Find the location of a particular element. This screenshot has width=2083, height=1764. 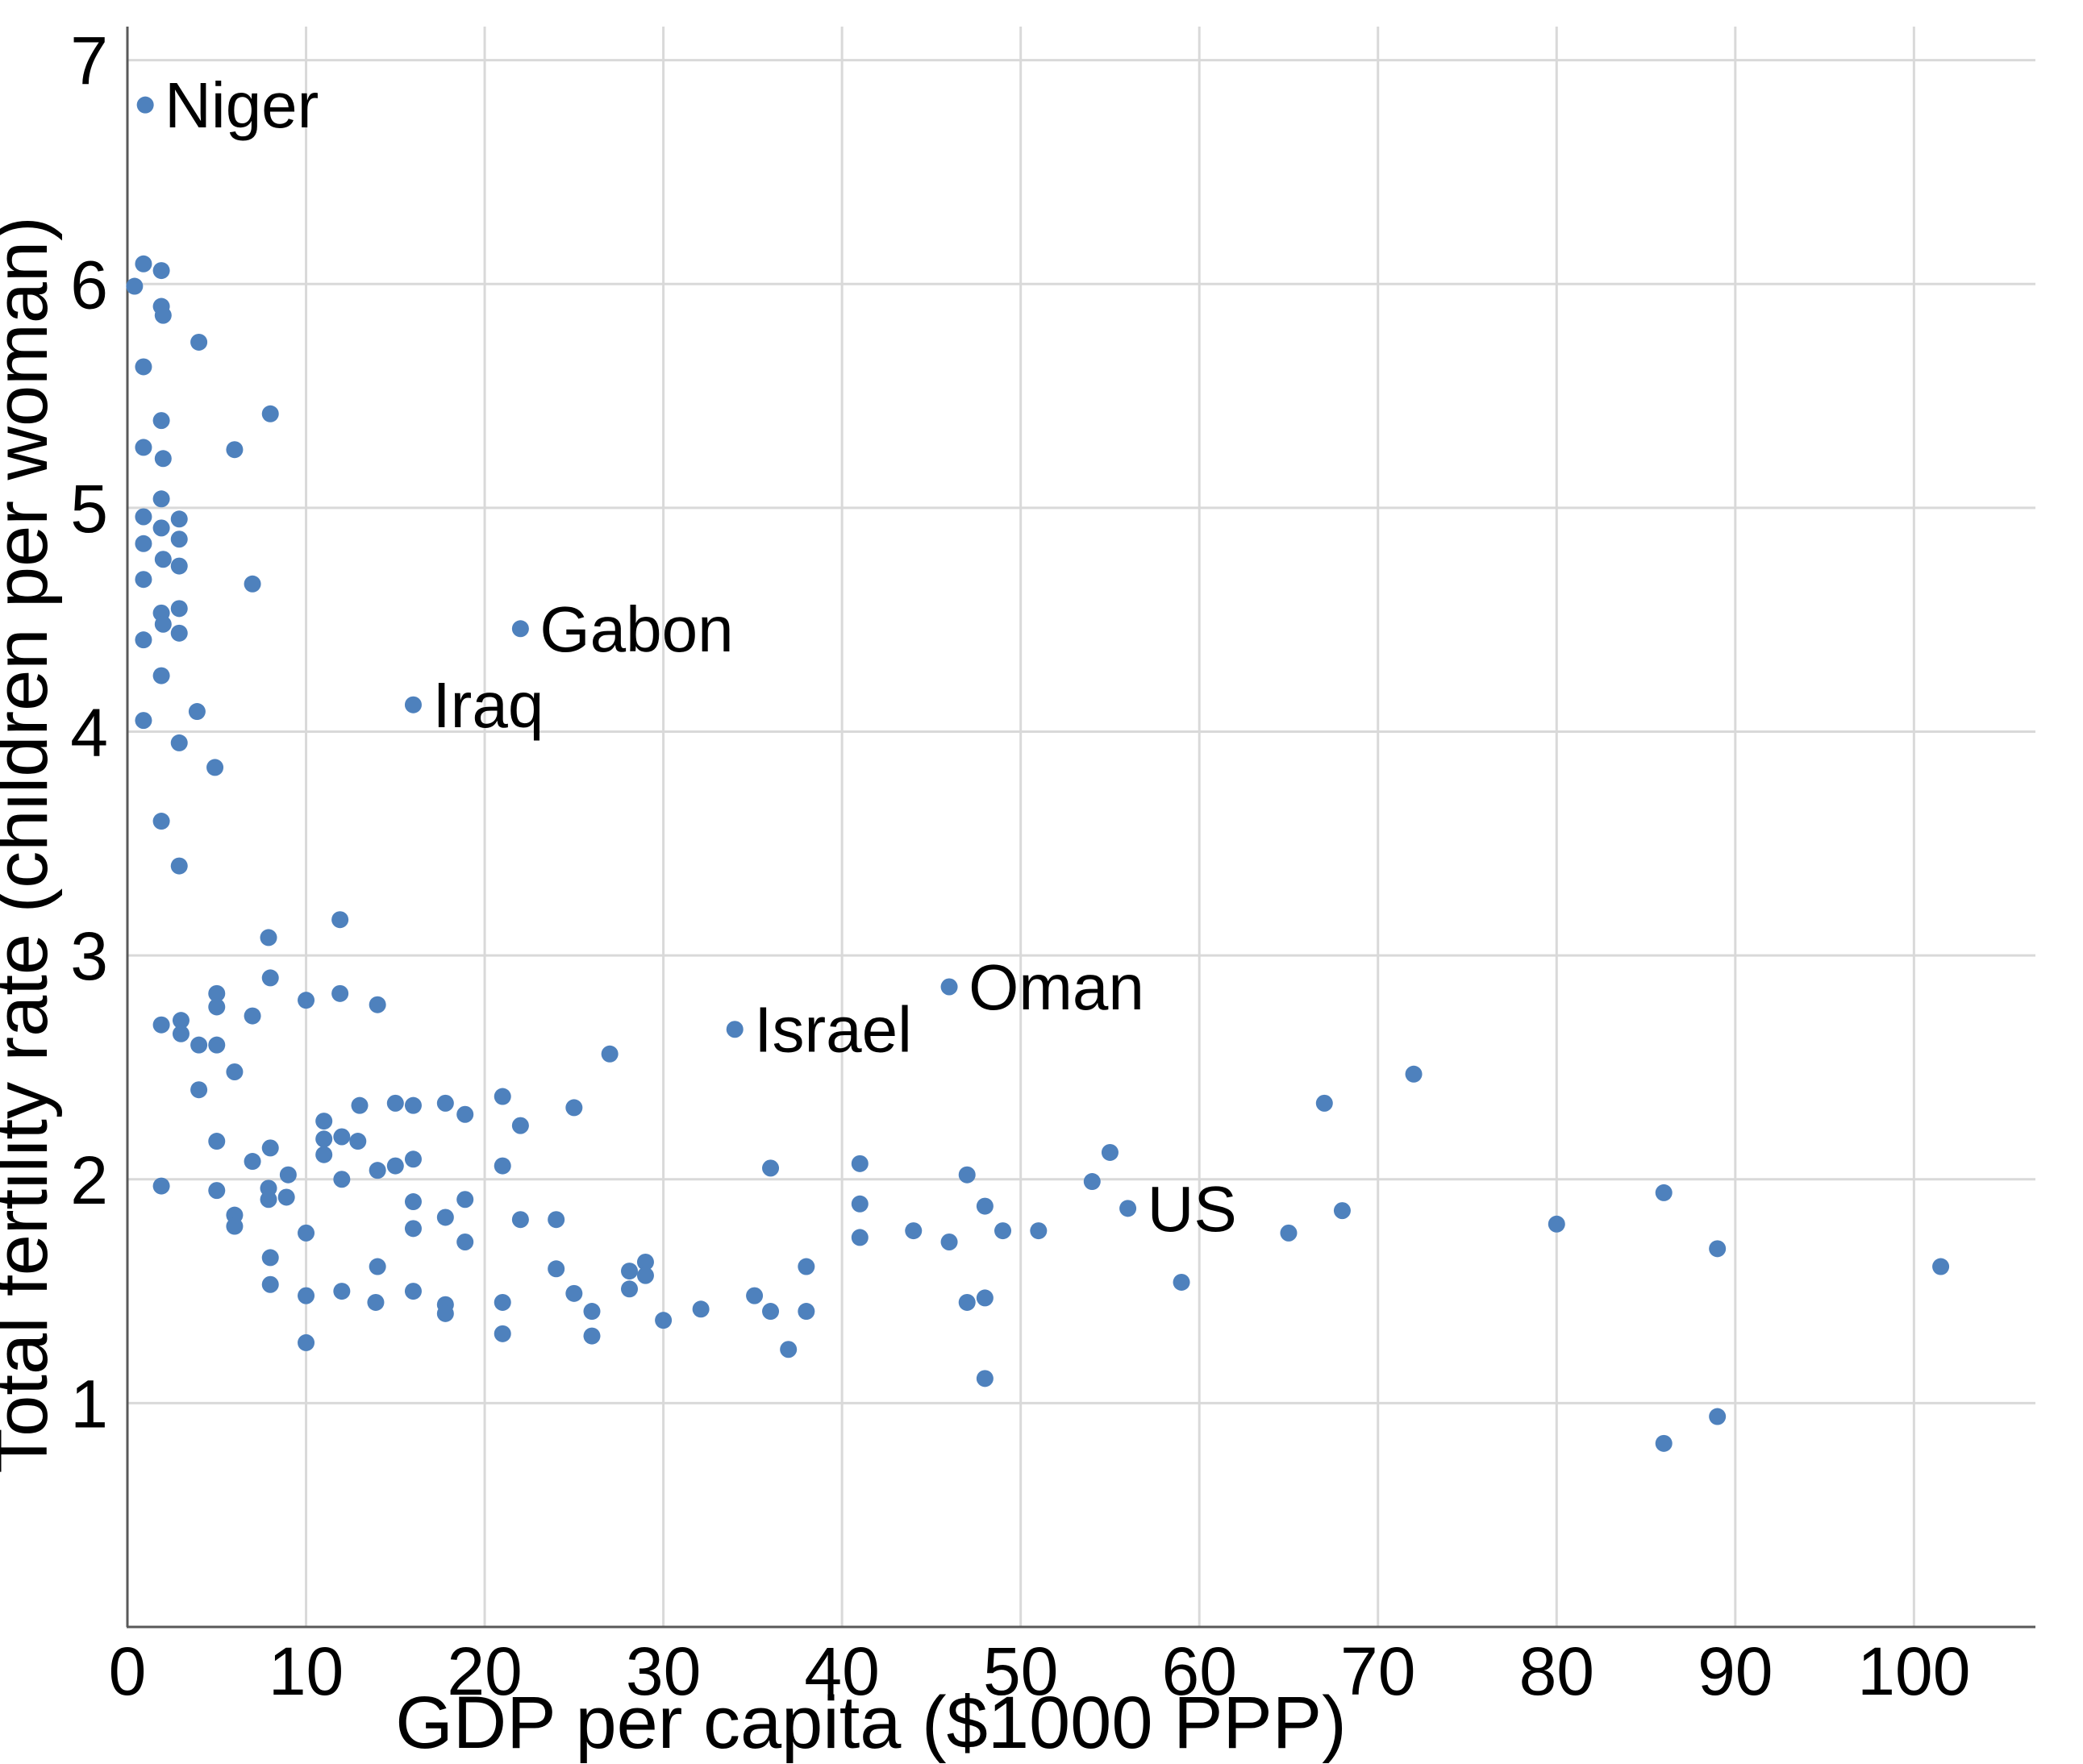

x-tick-label: 90 is located at coordinates (1735, 1671).